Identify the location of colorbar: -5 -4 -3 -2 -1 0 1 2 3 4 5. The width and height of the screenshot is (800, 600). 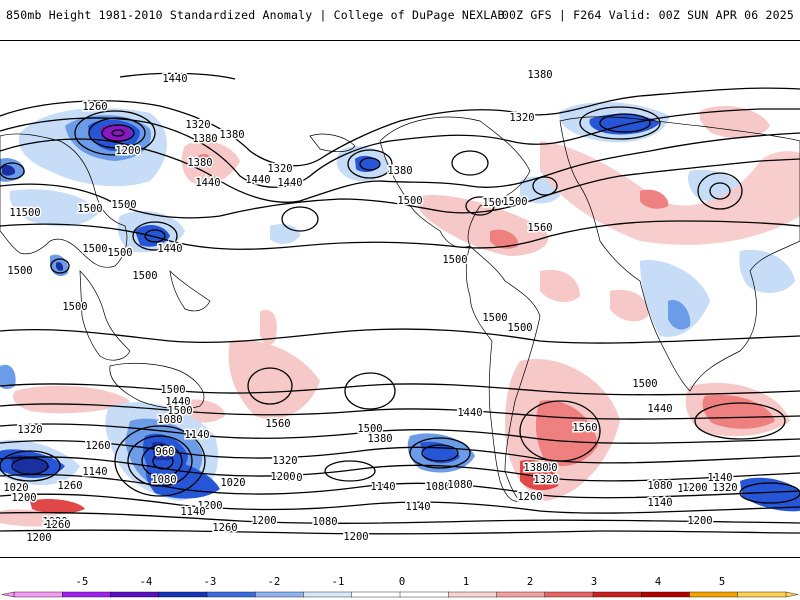
(400, 586).